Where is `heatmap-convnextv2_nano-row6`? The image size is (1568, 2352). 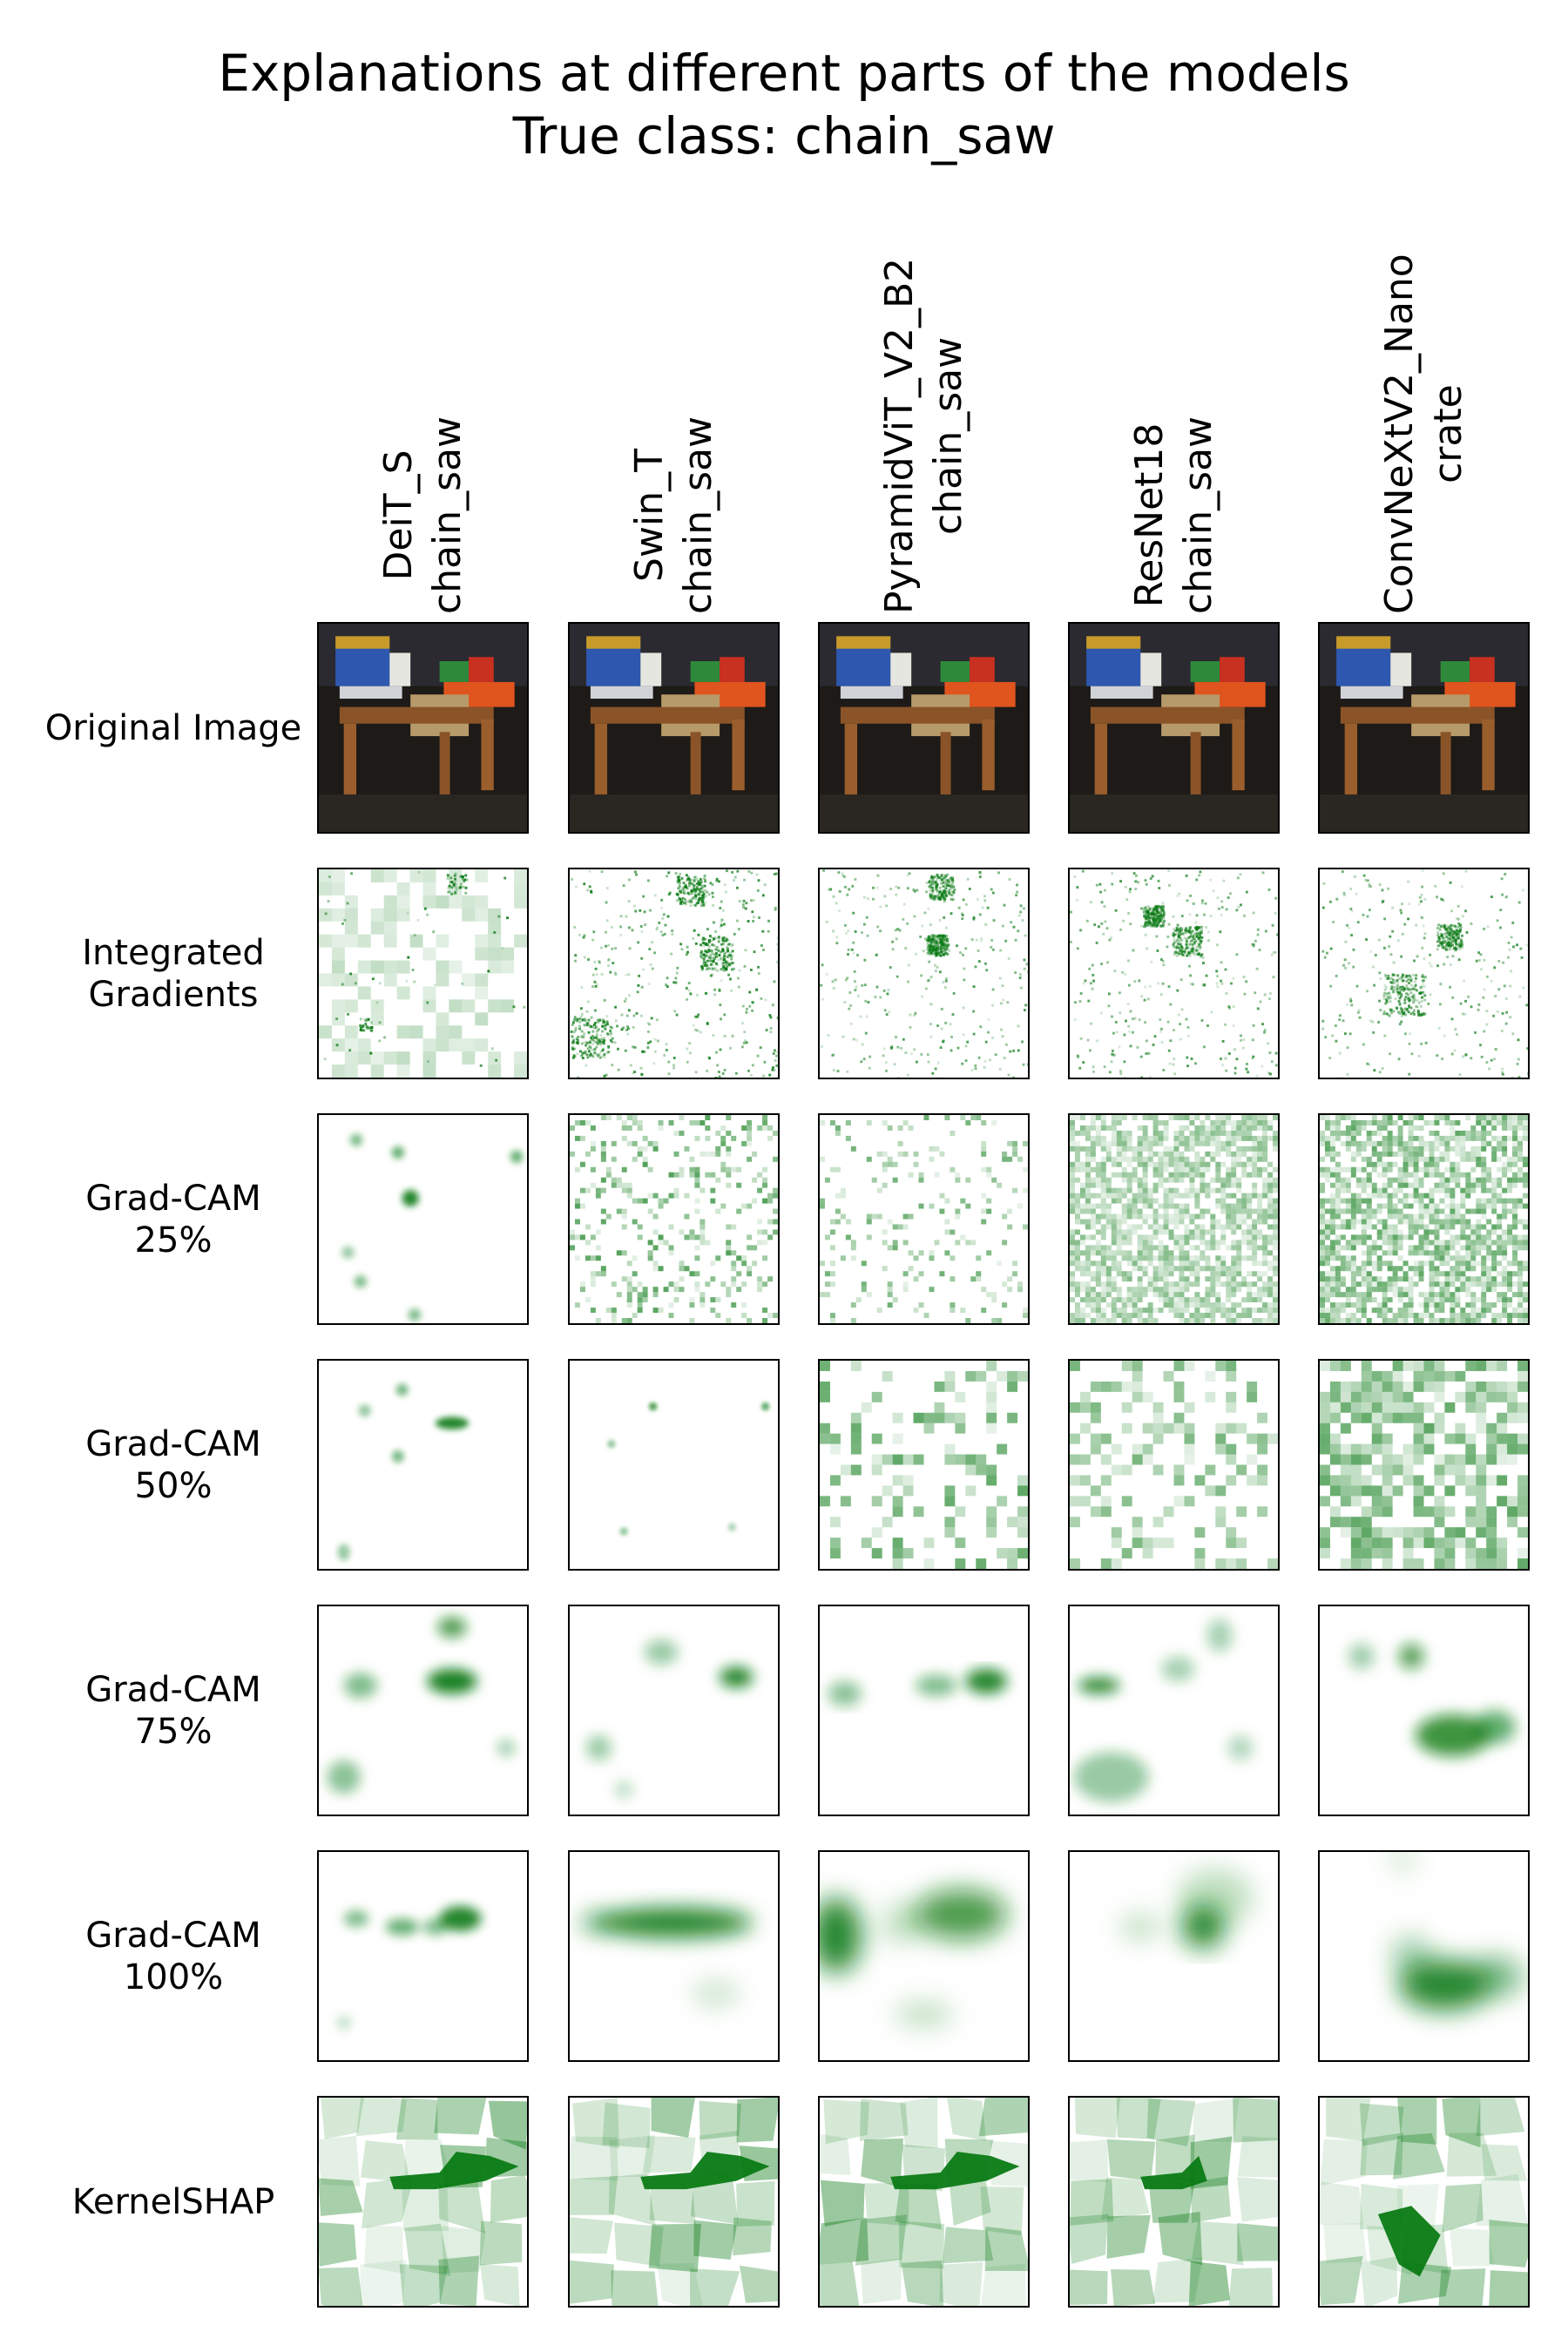 heatmap-convnextv2_nano-row6 is located at coordinates (1424, 2202).